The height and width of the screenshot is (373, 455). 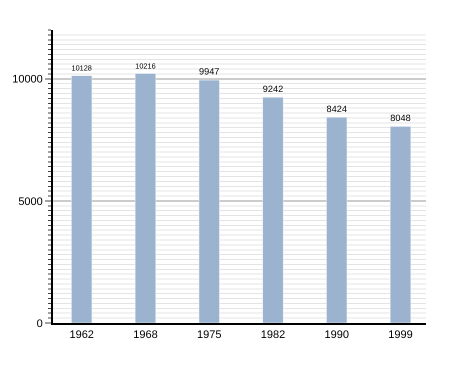 What do you see at coordinates (273, 335) in the screenshot?
I see `x-tick-label: 1982` at bounding box center [273, 335].